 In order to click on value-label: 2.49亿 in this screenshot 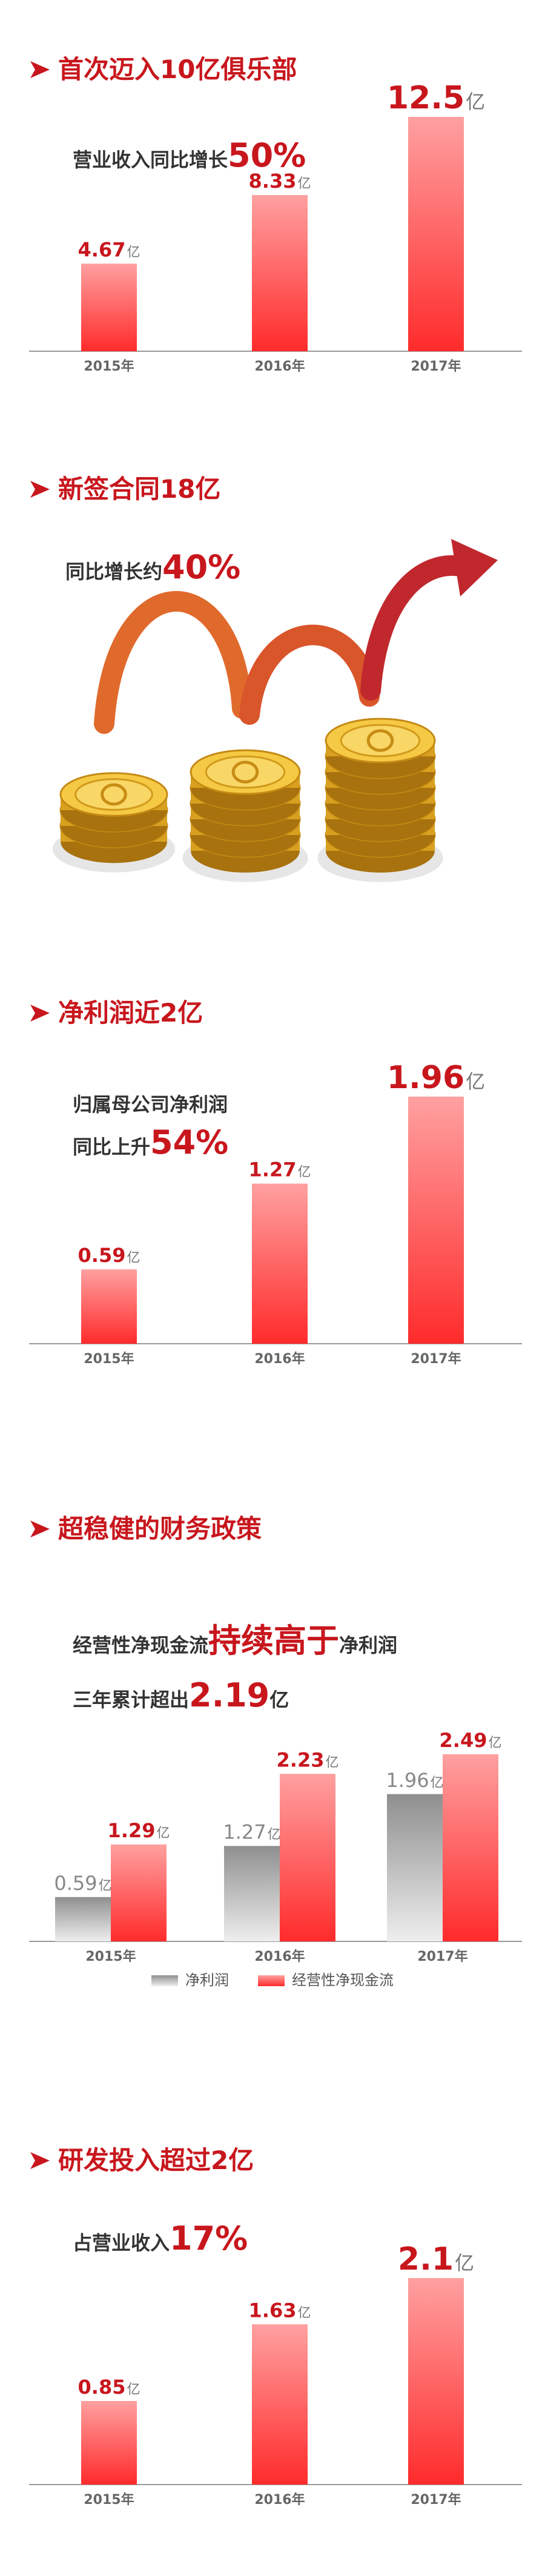, I will do `click(471, 1740)`.